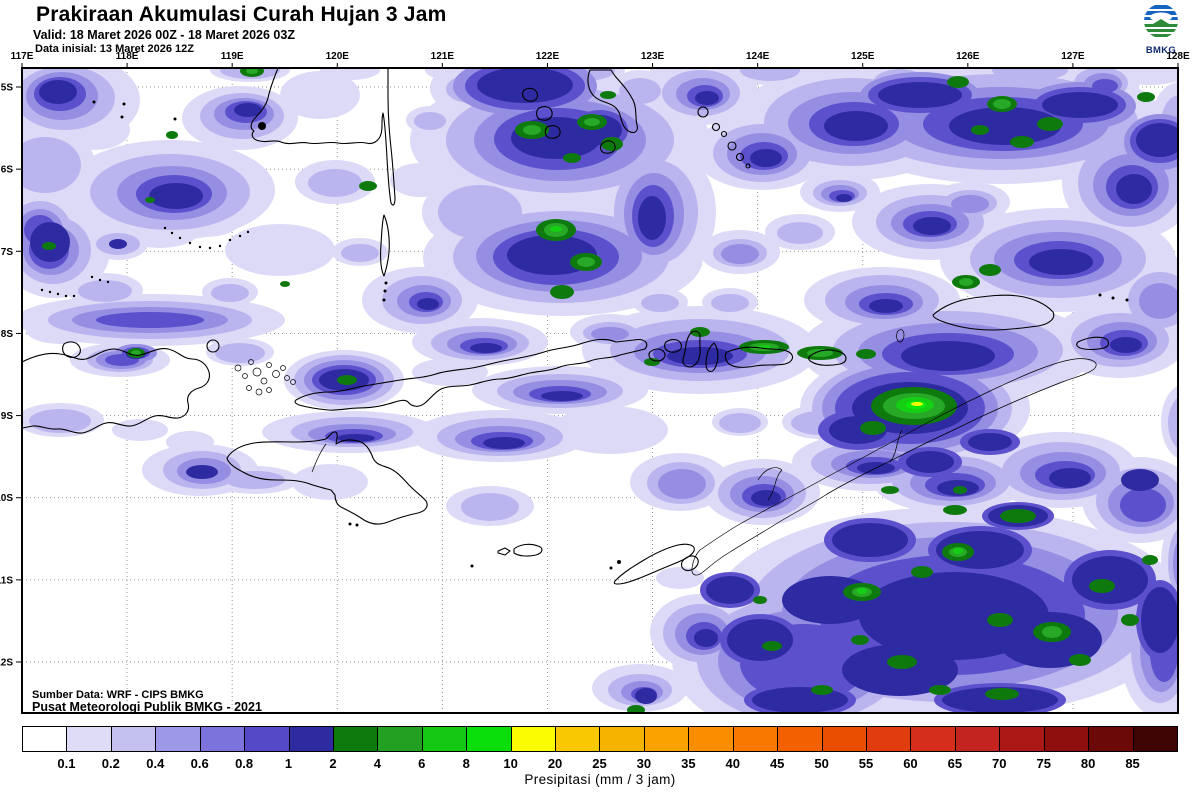 This screenshot has width=1200, height=800. Describe the element at coordinates (6, 580) in the screenshot. I see `lat-tick-label: 11S` at that location.